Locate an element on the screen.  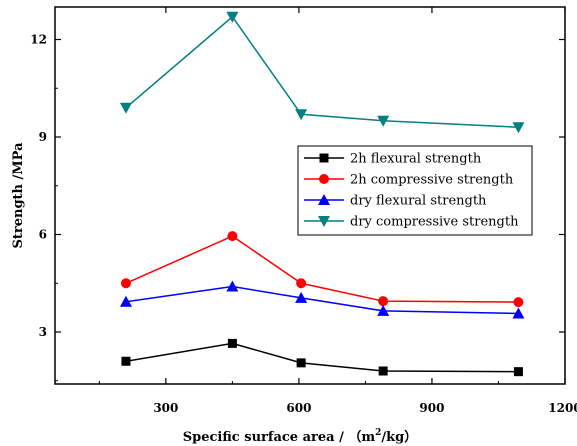
legend-label: dry compressive strength is located at coordinates (434, 222).